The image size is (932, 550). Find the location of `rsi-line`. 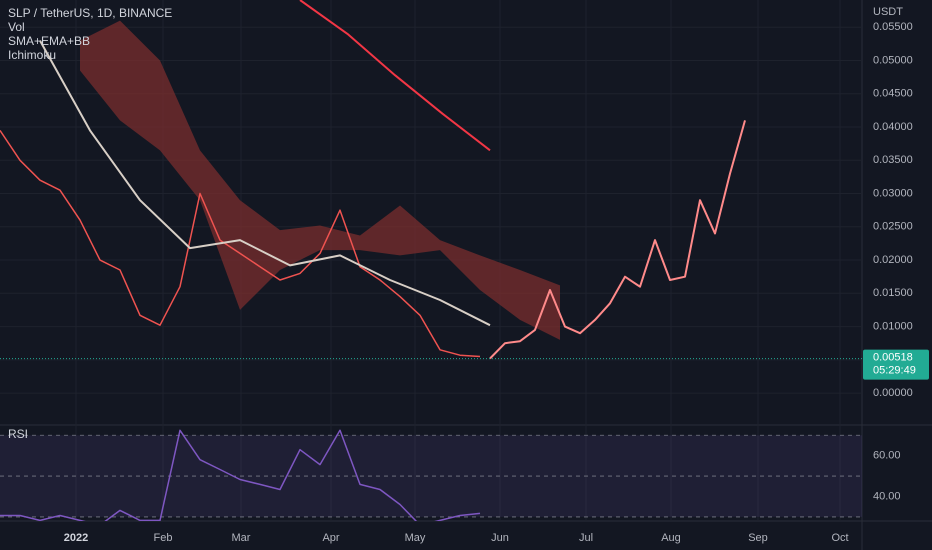

rsi-line is located at coordinates (240, 475).